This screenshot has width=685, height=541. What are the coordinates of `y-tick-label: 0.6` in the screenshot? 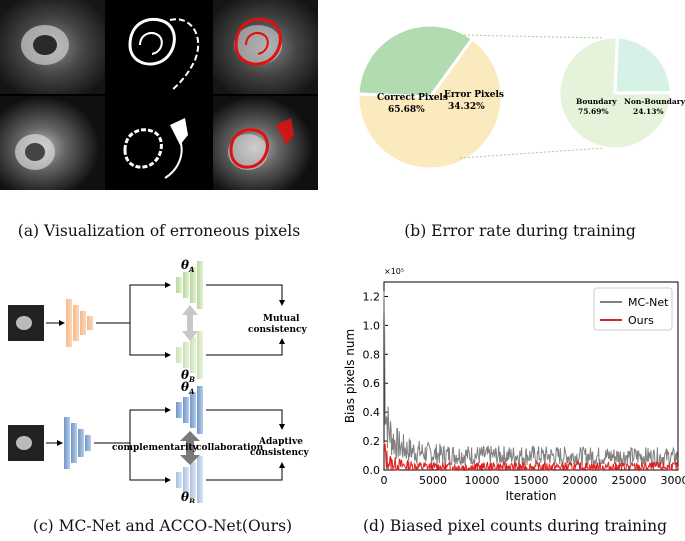 It's located at (372, 383).